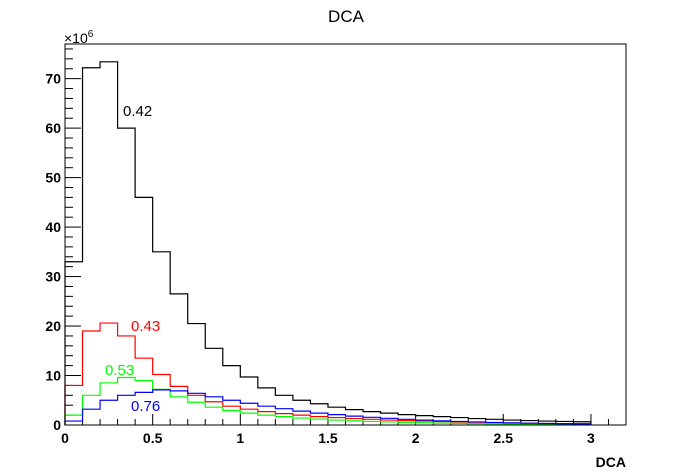 This screenshot has width=693, height=473. I want to click on y-axis-exponent: ×10⁶, so click(79, 37).